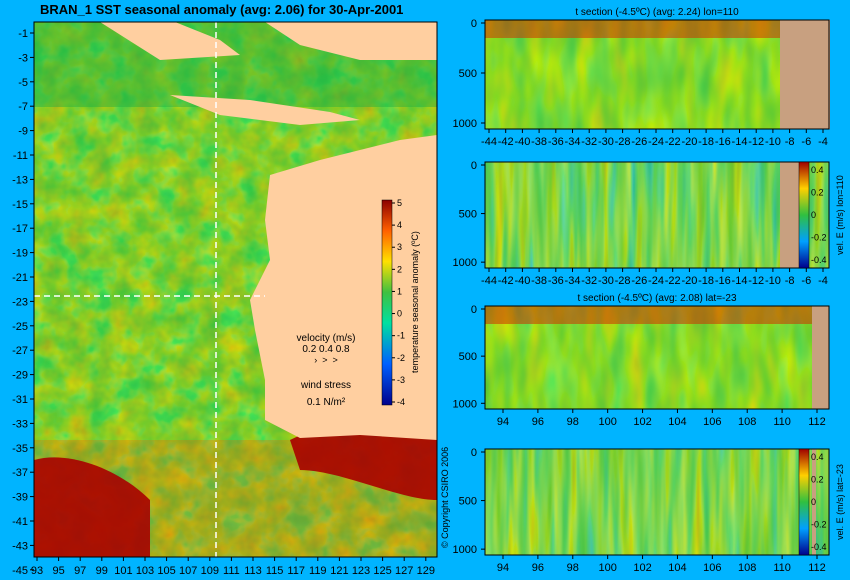 Image resolution: width=850 pixels, height=580 pixels. What do you see at coordinates (623, 142) in the screenshot?
I see `x-tick-label: -28` at bounding box center [623, 142].